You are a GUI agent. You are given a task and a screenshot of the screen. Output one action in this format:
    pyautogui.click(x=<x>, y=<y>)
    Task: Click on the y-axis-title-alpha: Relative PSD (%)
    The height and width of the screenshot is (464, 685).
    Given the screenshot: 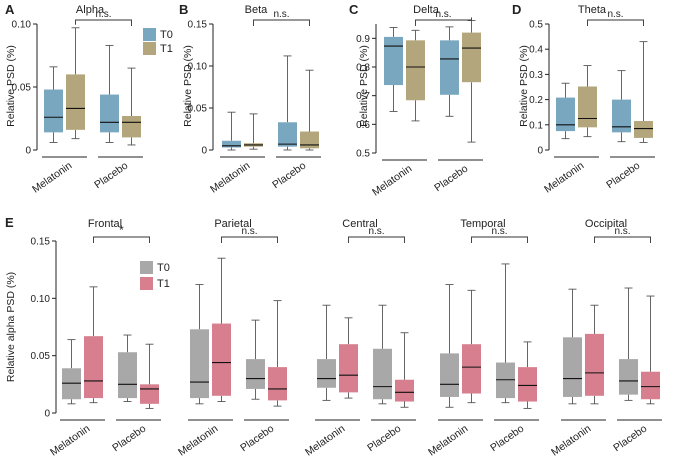 What is the action you would take?
    pyautogui.click(x=11, y=86)
    